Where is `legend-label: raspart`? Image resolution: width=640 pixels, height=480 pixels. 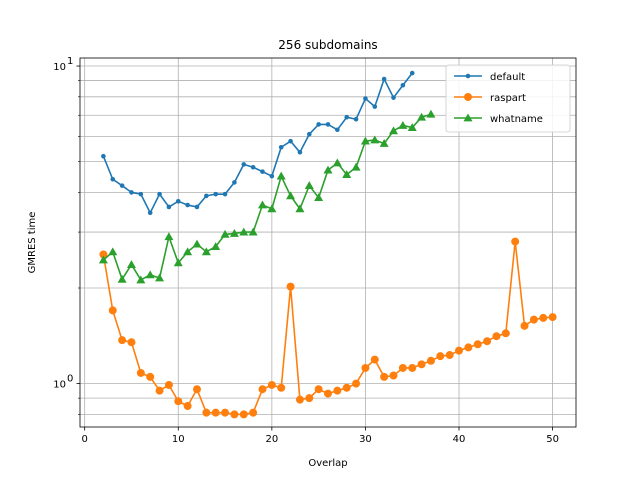 legend-label: raspart is located at coordinates (508, 98).